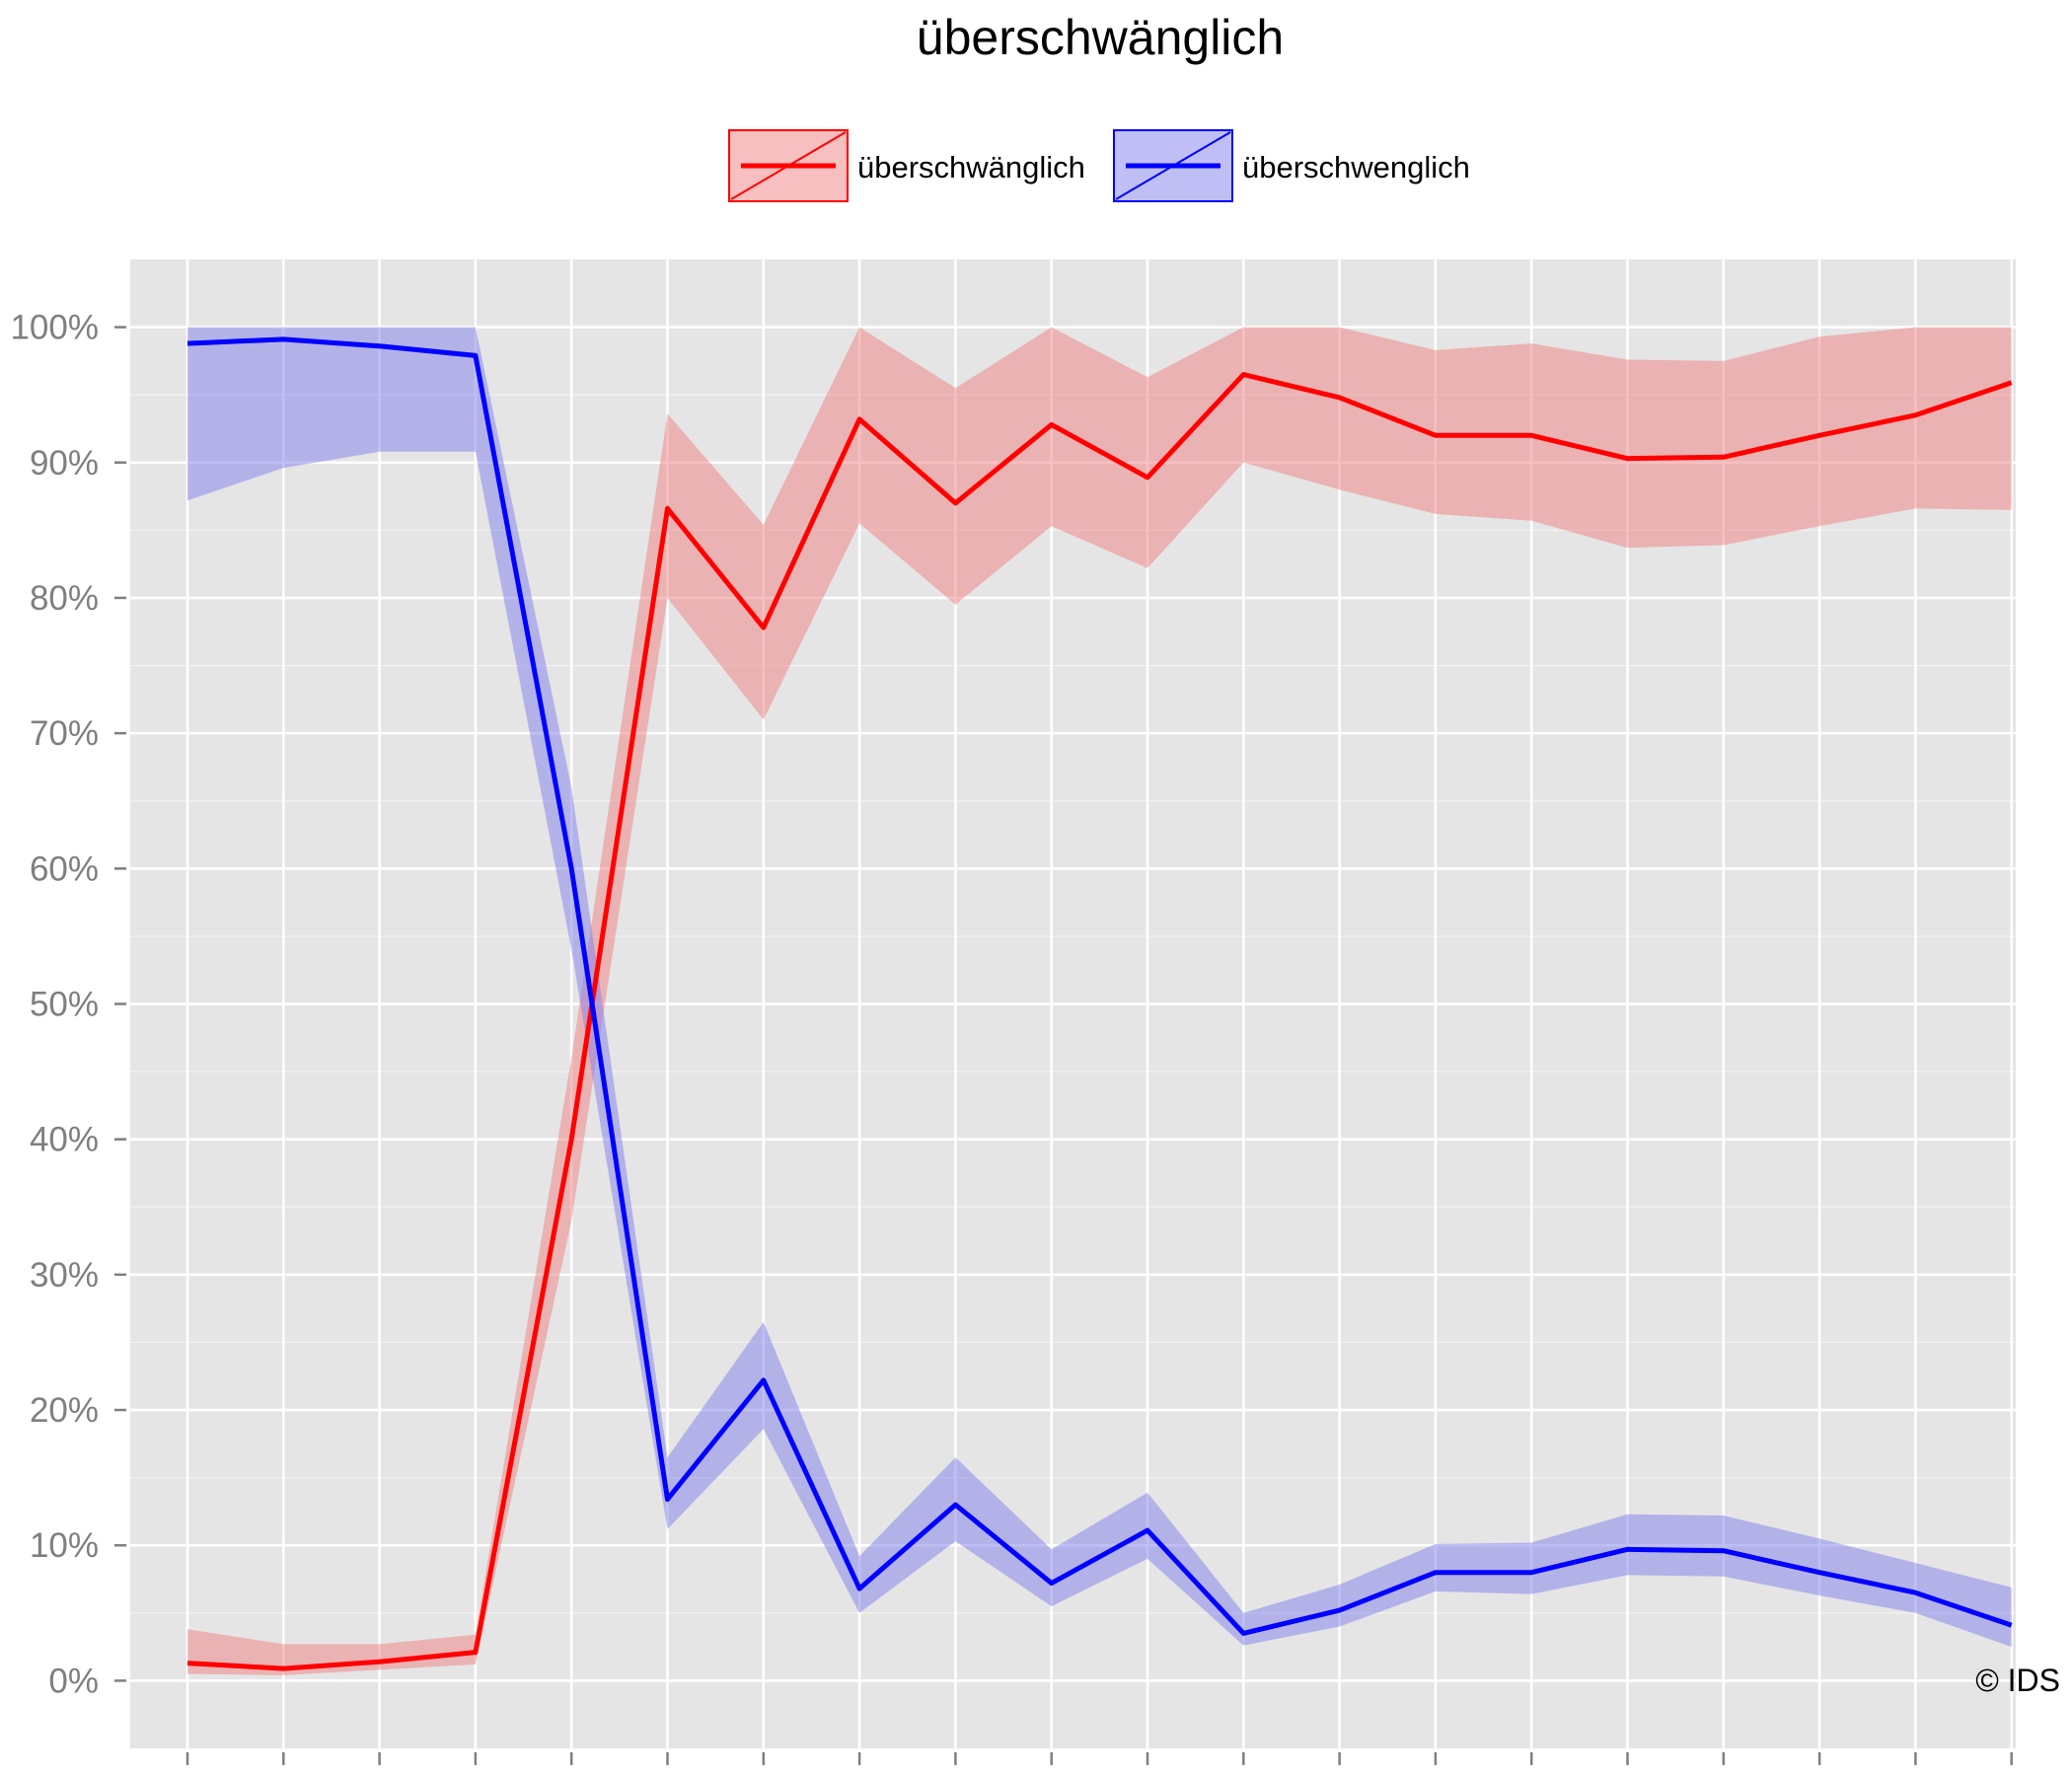  Describe the element at coordinates (65, 1410) in the screenshot. I see `y-tick-label: 20%` at that location.